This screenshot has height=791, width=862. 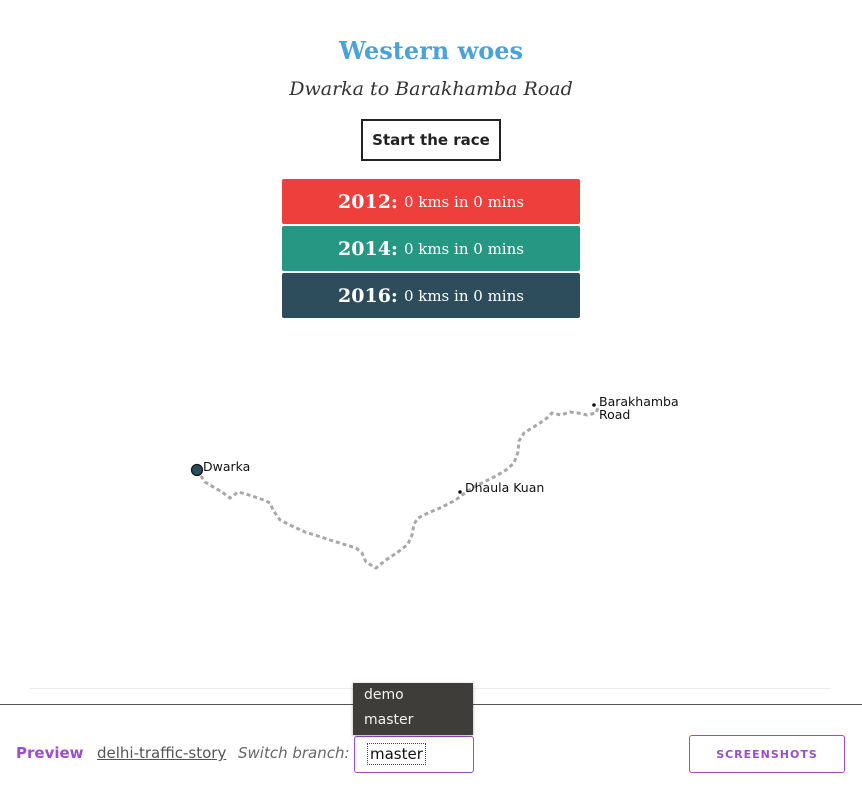 I want to click on result-bar-2014: 2014: 0 kms in 0 mins, so click(x=431, y=248).